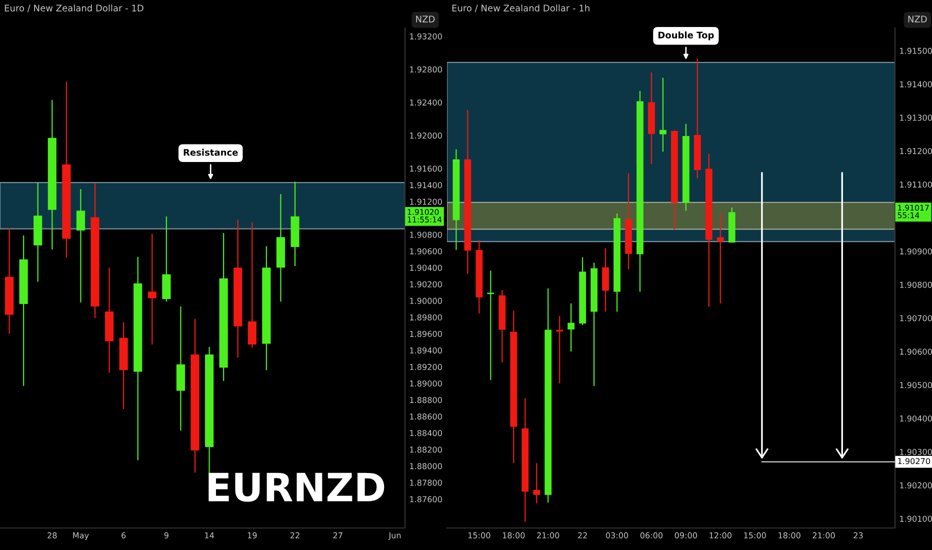 The height and width of the screenshot is (550, 932). I want to click on y-tick-label: 1.89000, so click(426, 383).